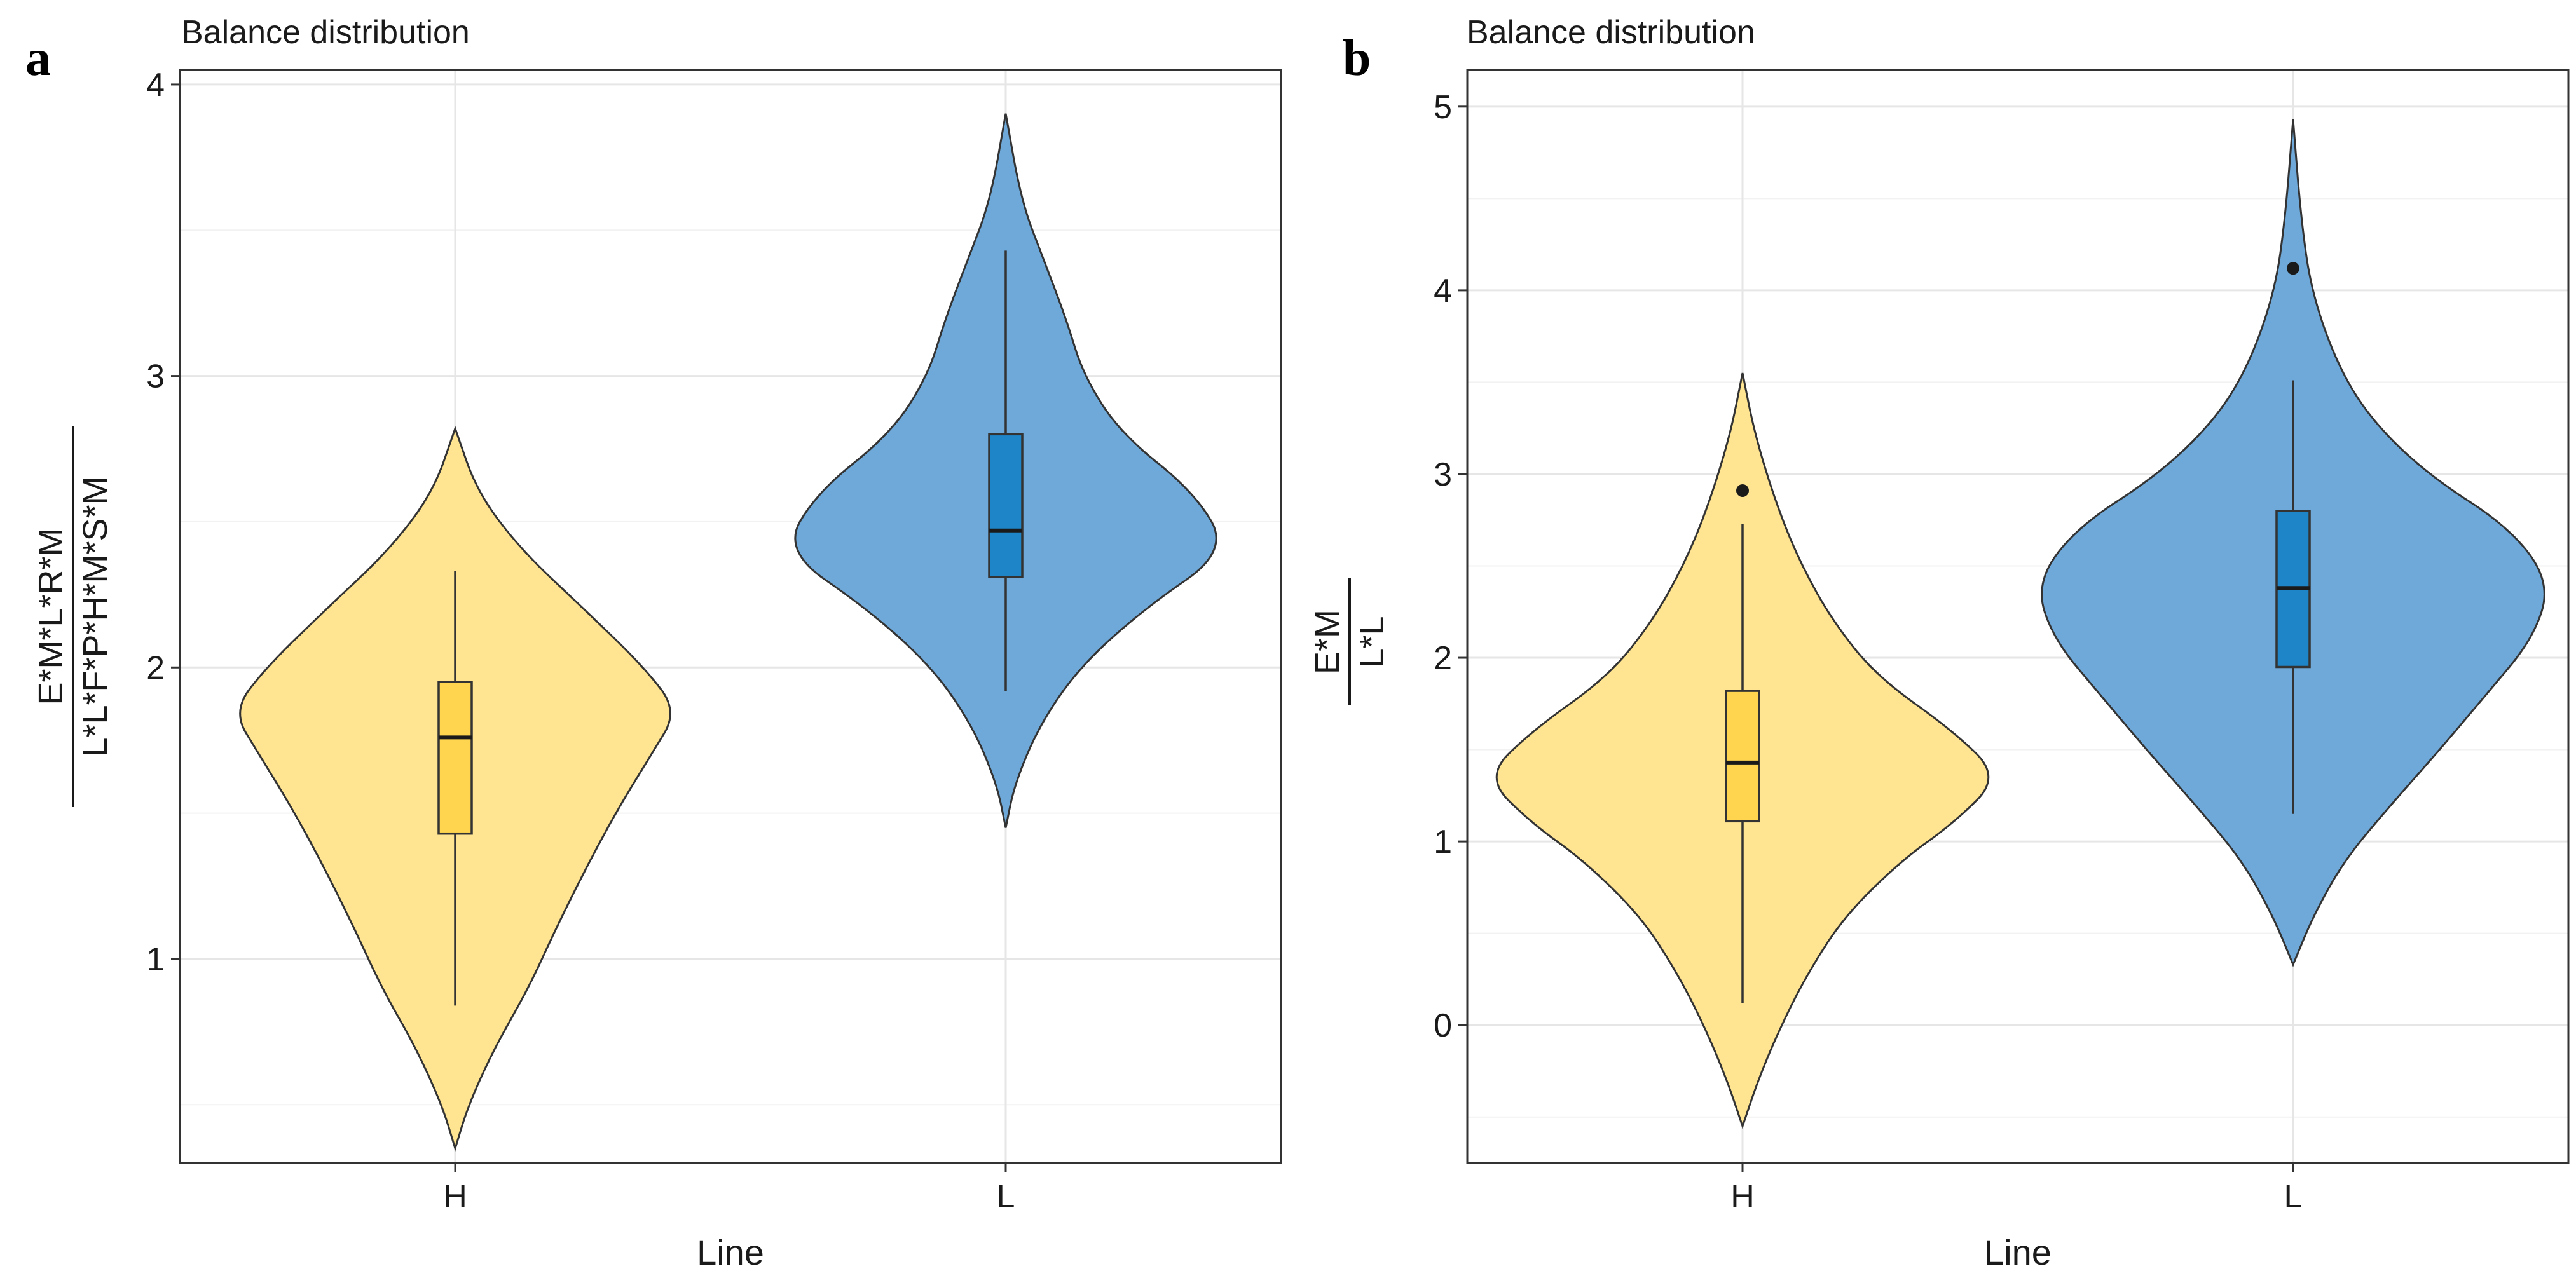 The height and width of the screenshot is (1278, 2576). Describe the element at coordinates (1443, 108) in the screenshot. I see `y-tick-label: 5` at that location.